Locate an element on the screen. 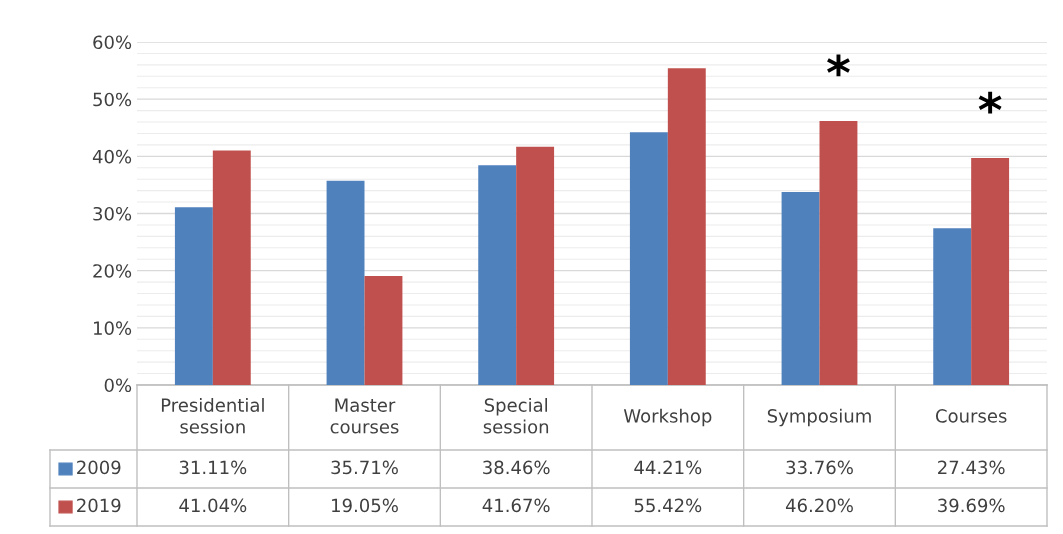 The width and height of the screenshot is (1063, 534). data-label: 19.05% is located at coordinates (365, 505).